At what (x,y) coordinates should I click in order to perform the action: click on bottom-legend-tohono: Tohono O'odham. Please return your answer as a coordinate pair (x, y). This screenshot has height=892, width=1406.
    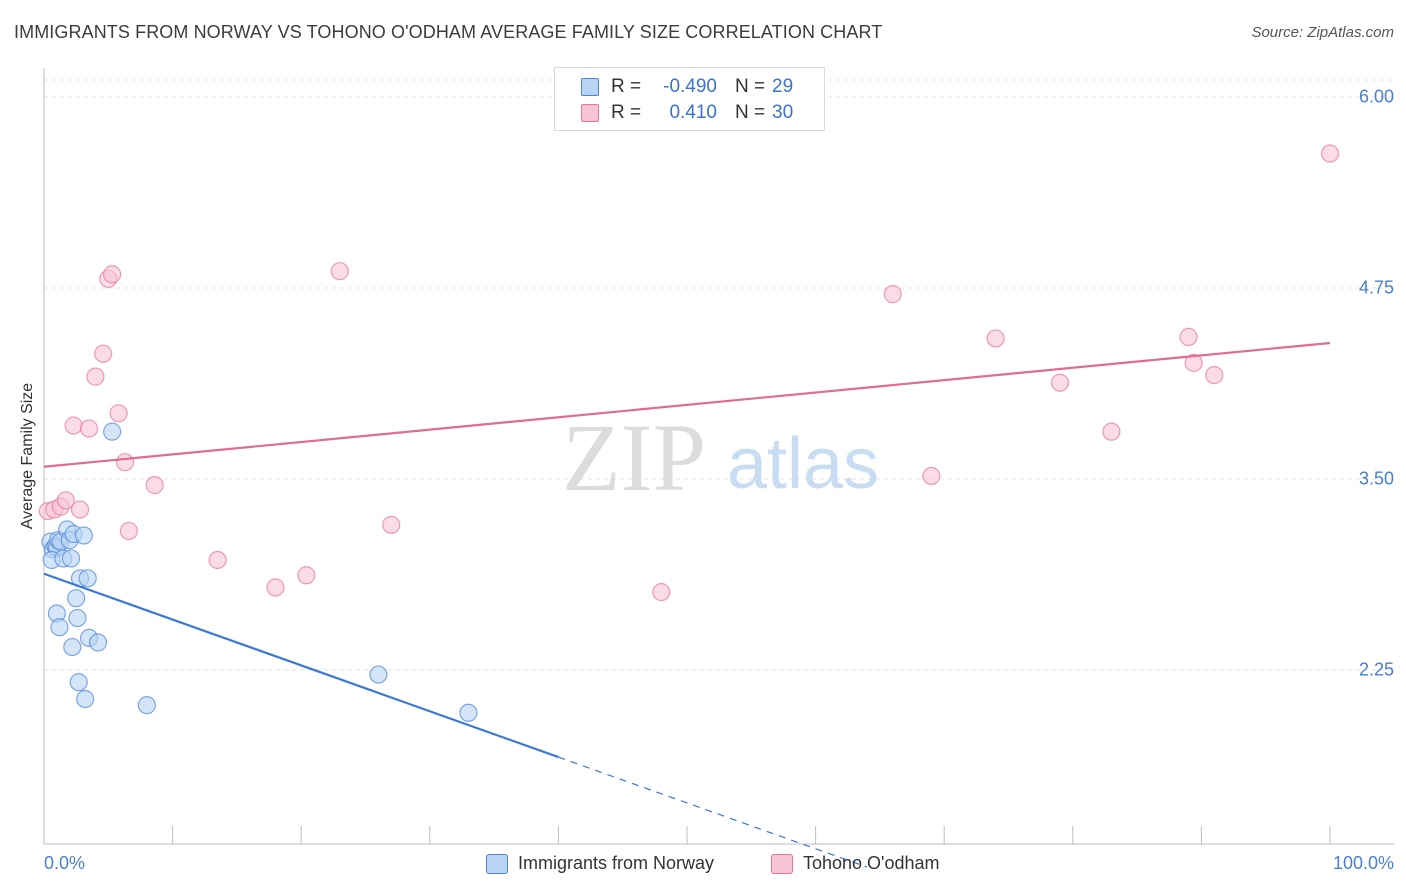
    Looking at the image, I should click on (871, 865).